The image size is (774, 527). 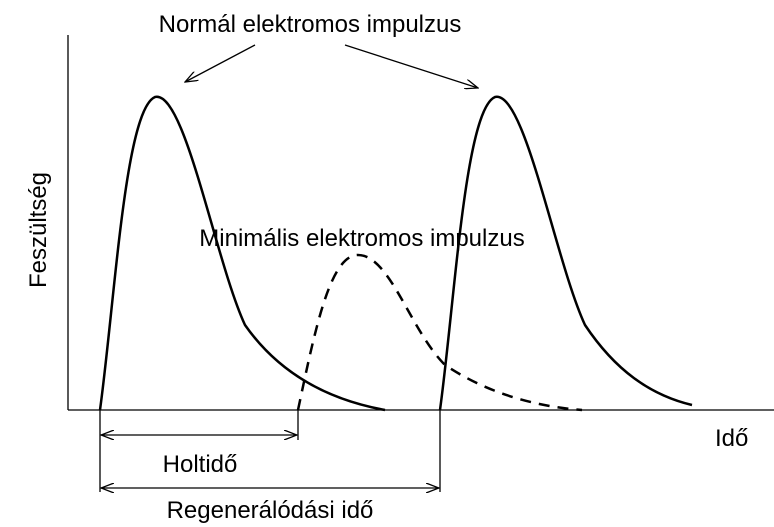 What do you see at coordinates (270, 510) in the screenshot?
I see `regeneration-label: Regenerálódási idő` at bounding box center [270, 510].